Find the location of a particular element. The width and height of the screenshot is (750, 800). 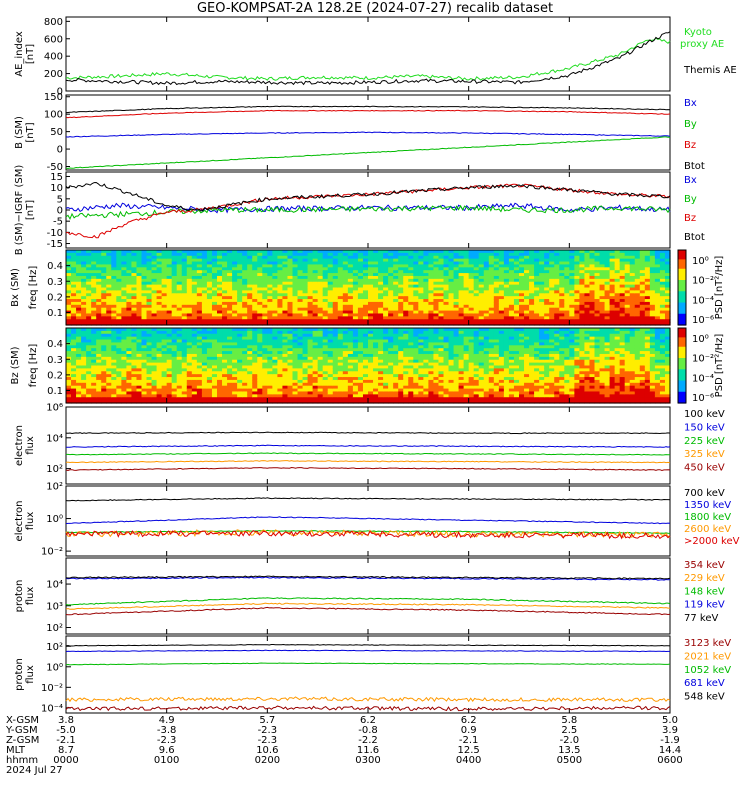

y-tick-label: 0 is located at coordinates (60, 211).